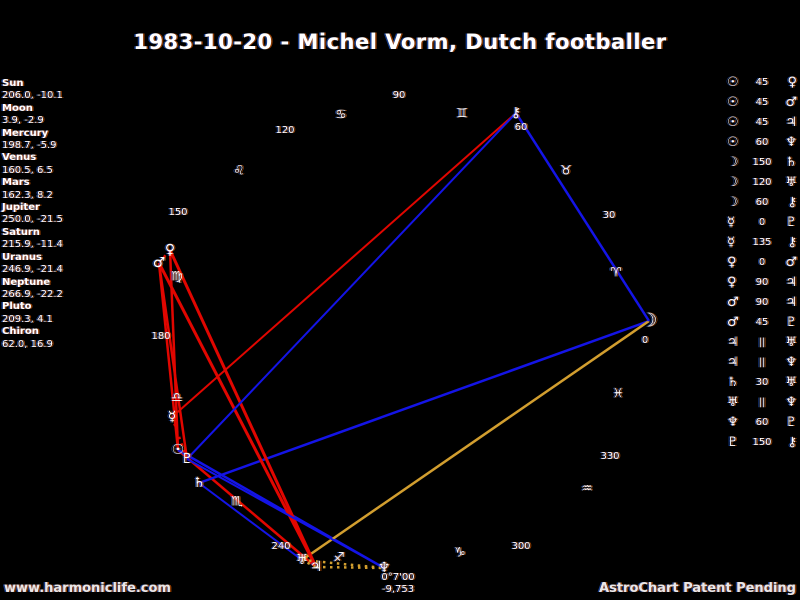 The height and width of the screenshot is (600, 800). I want to click on planet-list-name-jupiter: Jupiter, so click(21, 208).